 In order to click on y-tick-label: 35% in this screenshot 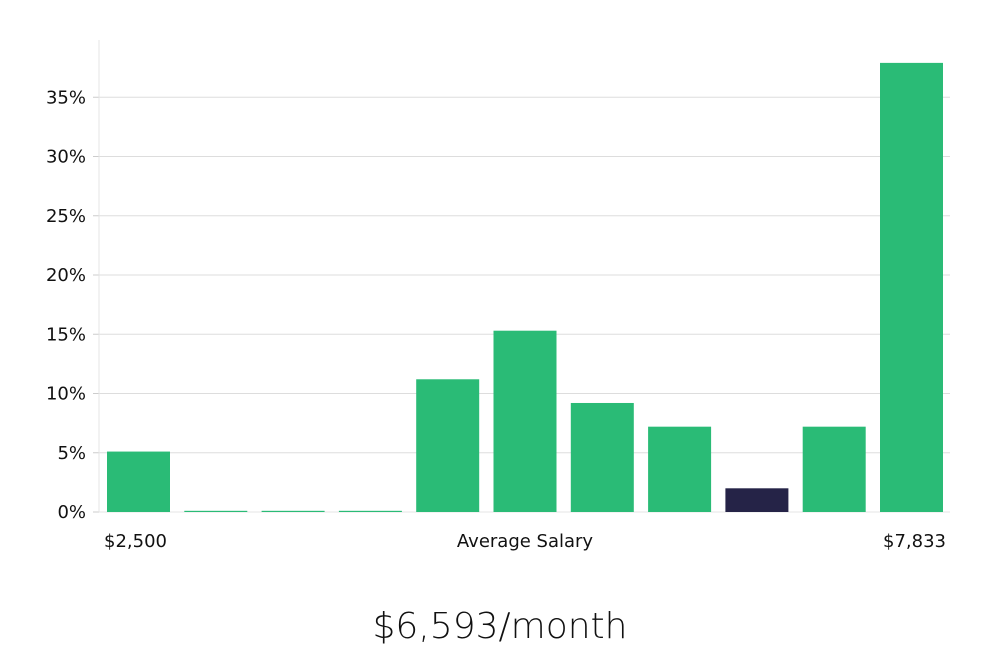, I will do `click(66, 97)`.